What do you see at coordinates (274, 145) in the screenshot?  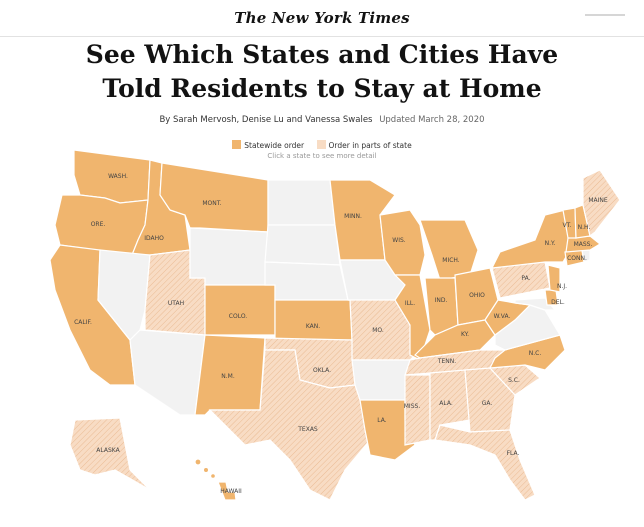 I see `legend-label-statewide: Statewide order` at bounding box center [274, 145].